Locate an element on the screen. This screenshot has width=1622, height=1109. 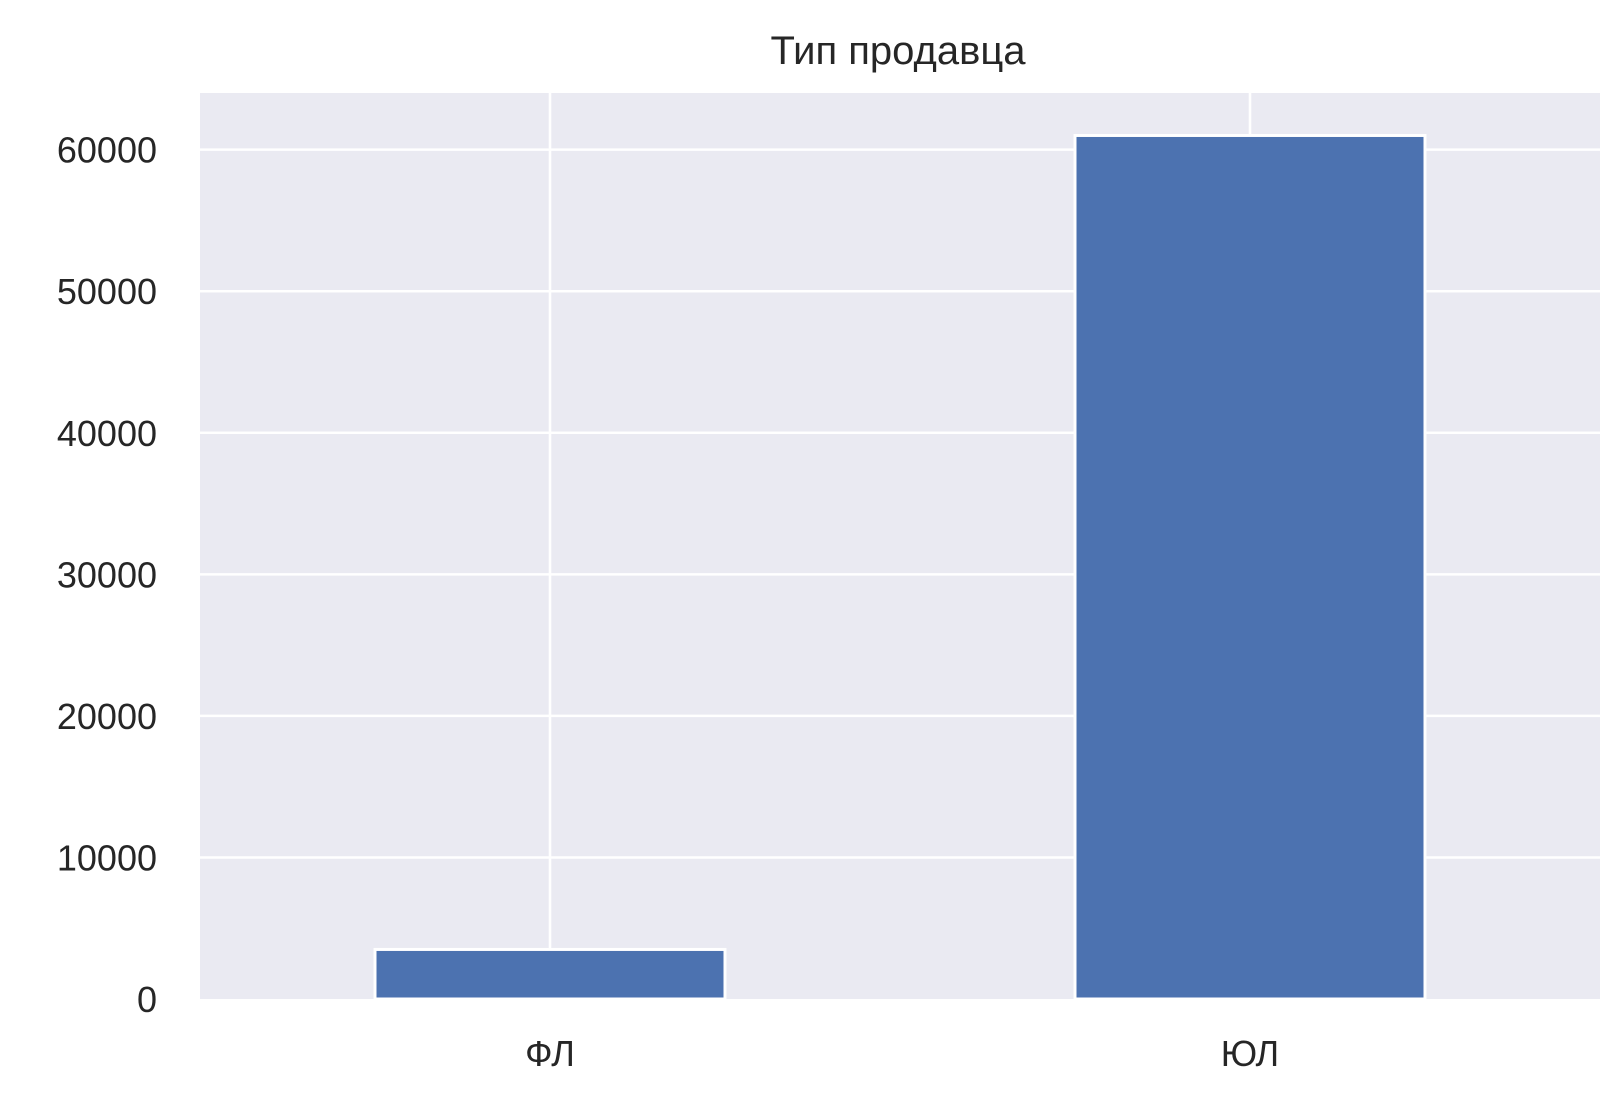
x-axis-ticks: ФЛ ЮЛ is located at coordinates (902, 1053).